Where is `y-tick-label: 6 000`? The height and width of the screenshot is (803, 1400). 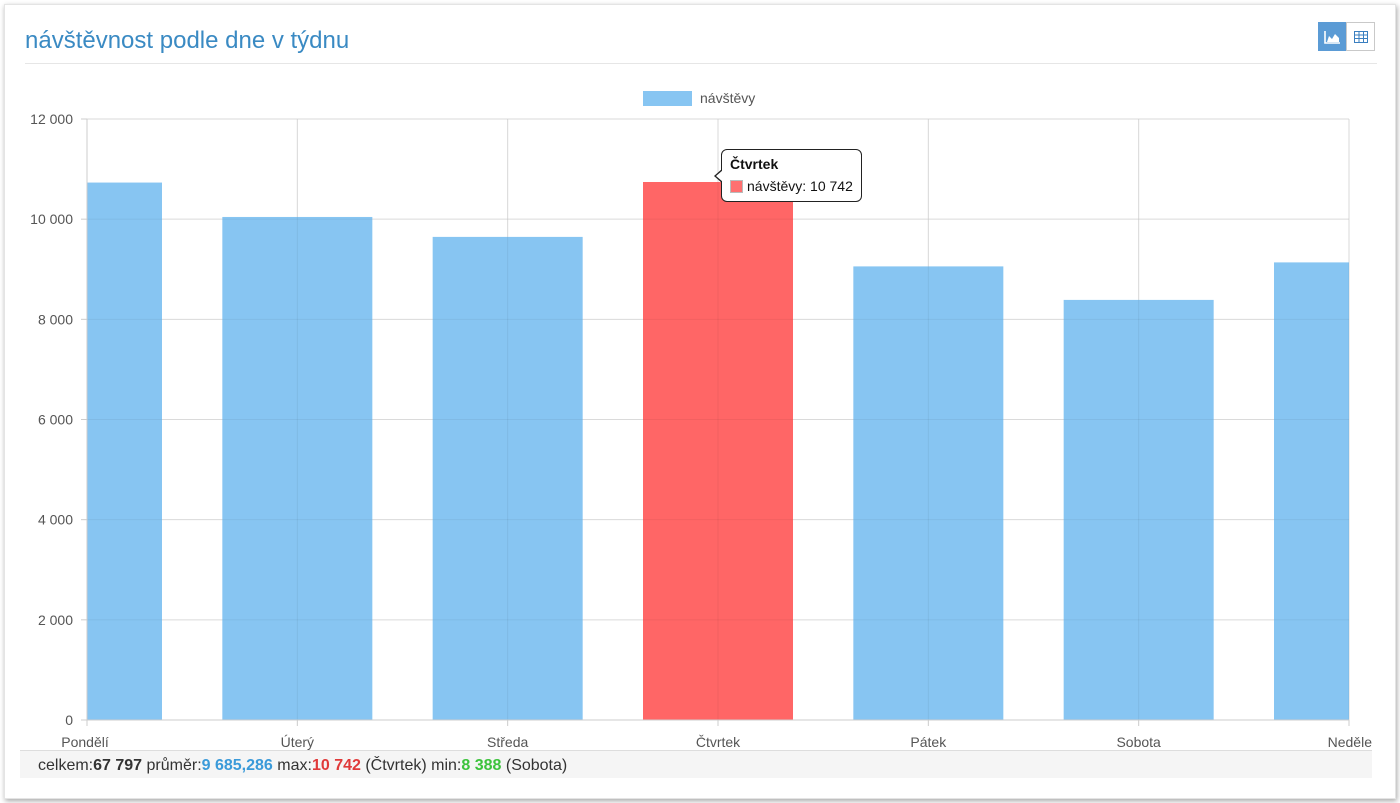 y-tick-label: 6 000 is located at coordinates (55, 420).